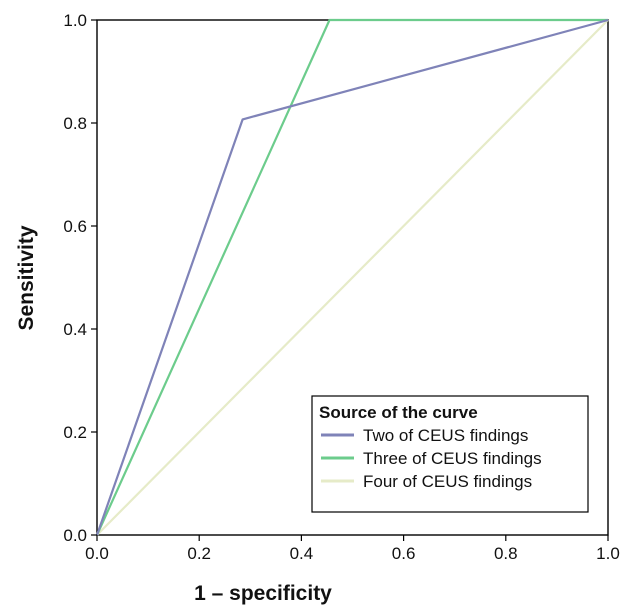  Describe the element at coordinates (75, 432) in the screenshot. I see `y-tick-label: 0.2` at that location.